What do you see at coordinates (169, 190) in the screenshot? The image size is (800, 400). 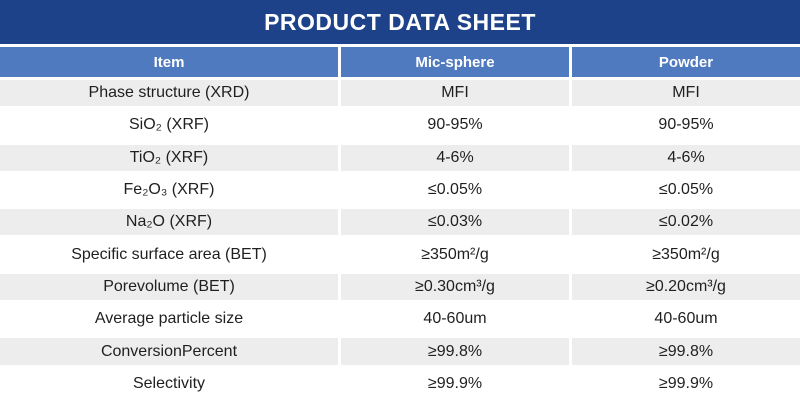 I see `item-cell: Fe₂O₃ (XRF)` at bounding box center [169, 190].